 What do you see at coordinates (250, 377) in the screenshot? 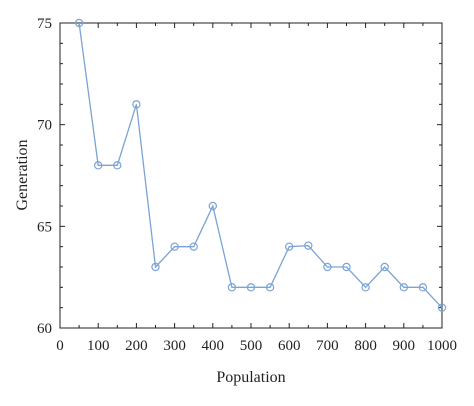
I see `x-axis-label: Population` at bounding box center [250, 377].